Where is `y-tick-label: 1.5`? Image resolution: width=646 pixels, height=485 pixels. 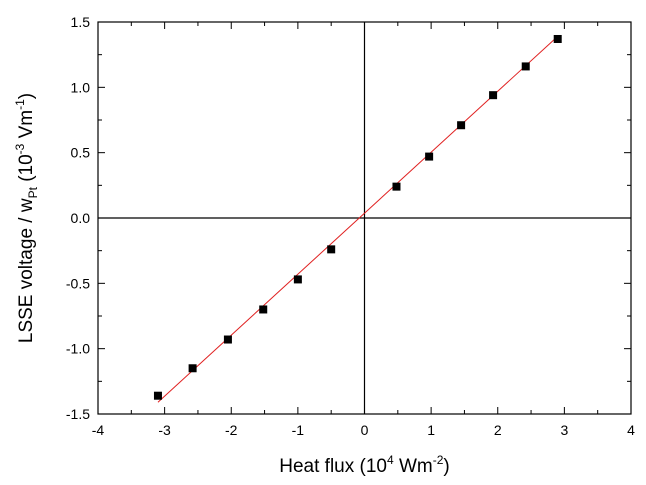
y-tick-label: 1.5 is located at coordinates (81, 22).